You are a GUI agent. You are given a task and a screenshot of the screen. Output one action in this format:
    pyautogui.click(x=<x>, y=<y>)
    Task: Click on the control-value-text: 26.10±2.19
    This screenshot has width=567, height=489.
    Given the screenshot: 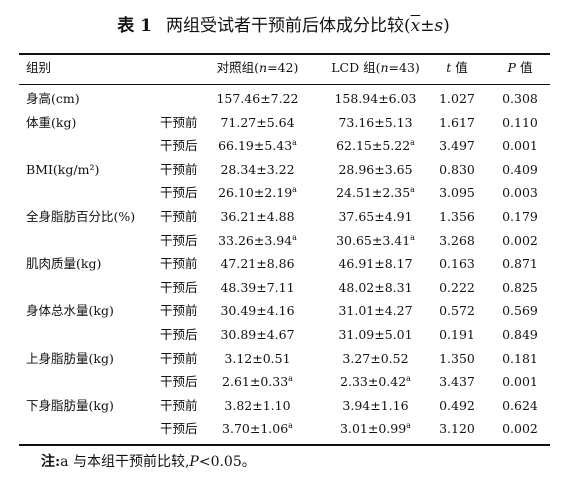 What is the action you would take?
    pyautogui.click(x=255, y=192)
    